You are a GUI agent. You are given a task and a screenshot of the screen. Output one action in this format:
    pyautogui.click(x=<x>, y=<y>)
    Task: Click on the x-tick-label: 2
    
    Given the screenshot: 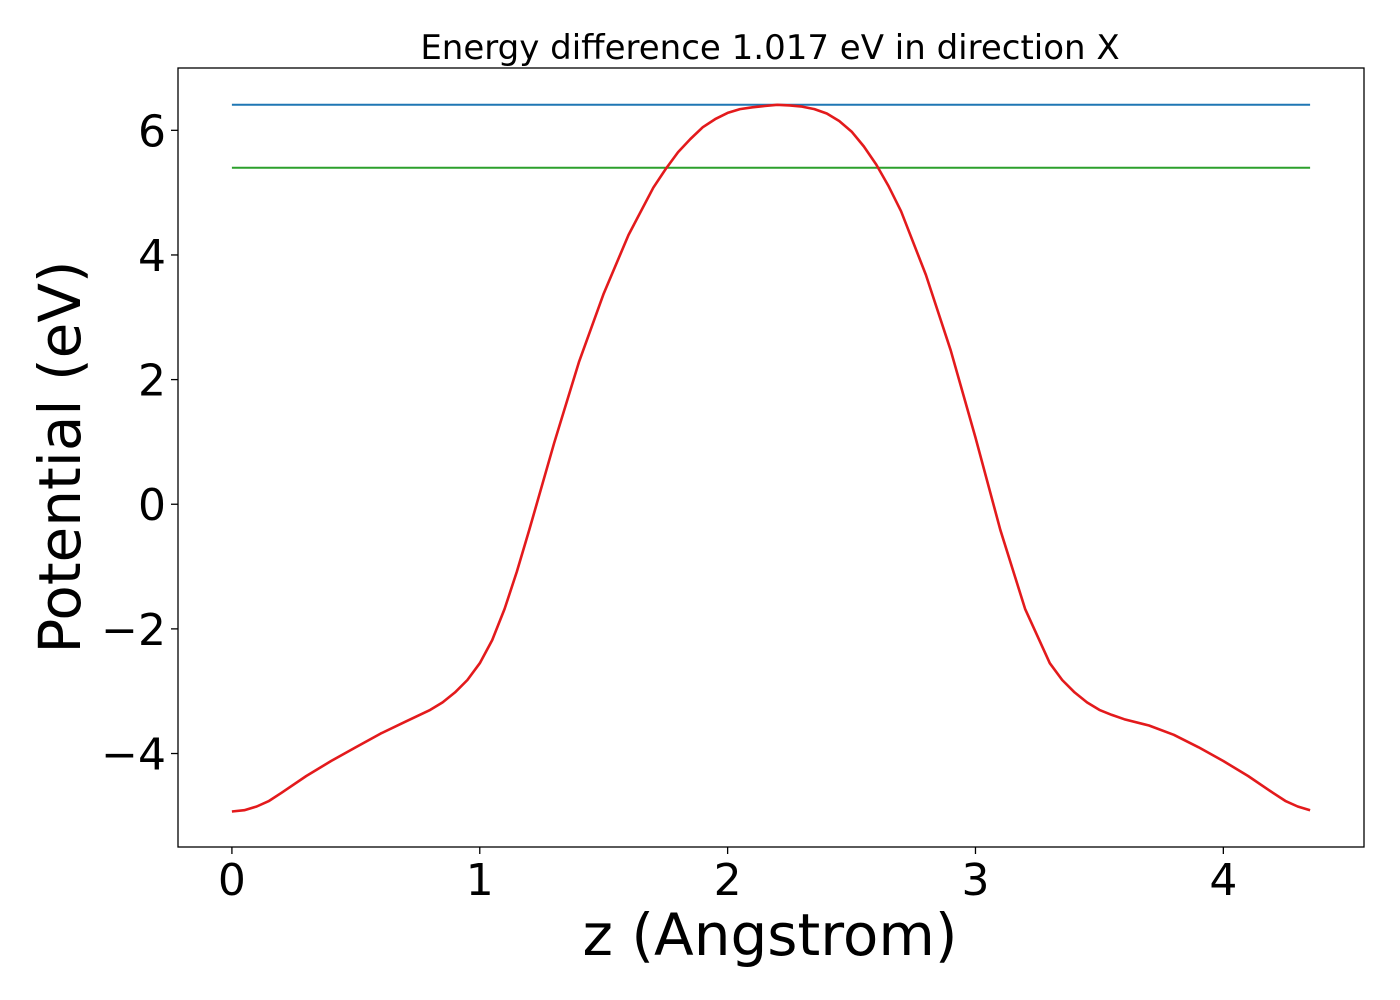 What is the action you would take?
    pyautogui.click(x=728, y=880)
    